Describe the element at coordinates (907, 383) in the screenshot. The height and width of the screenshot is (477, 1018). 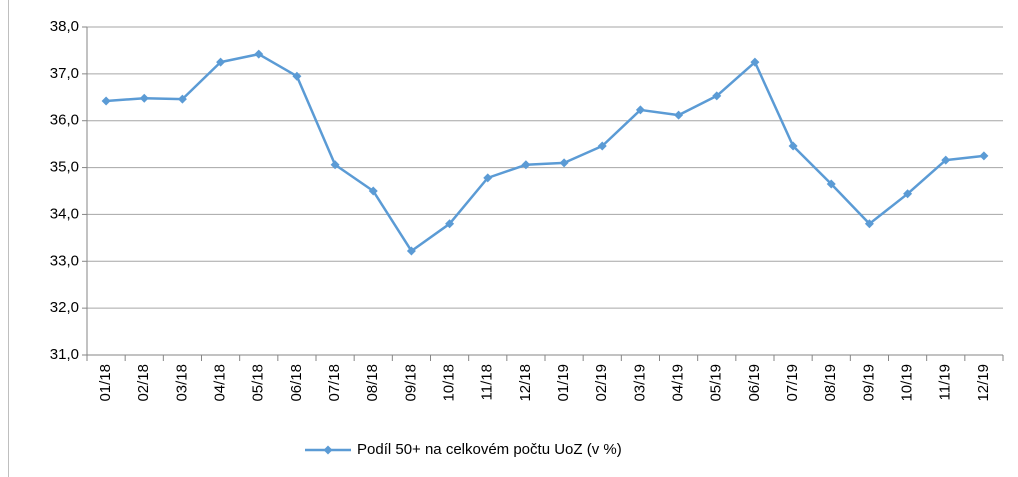
I see `x-tick-label: 10/19` at that location.